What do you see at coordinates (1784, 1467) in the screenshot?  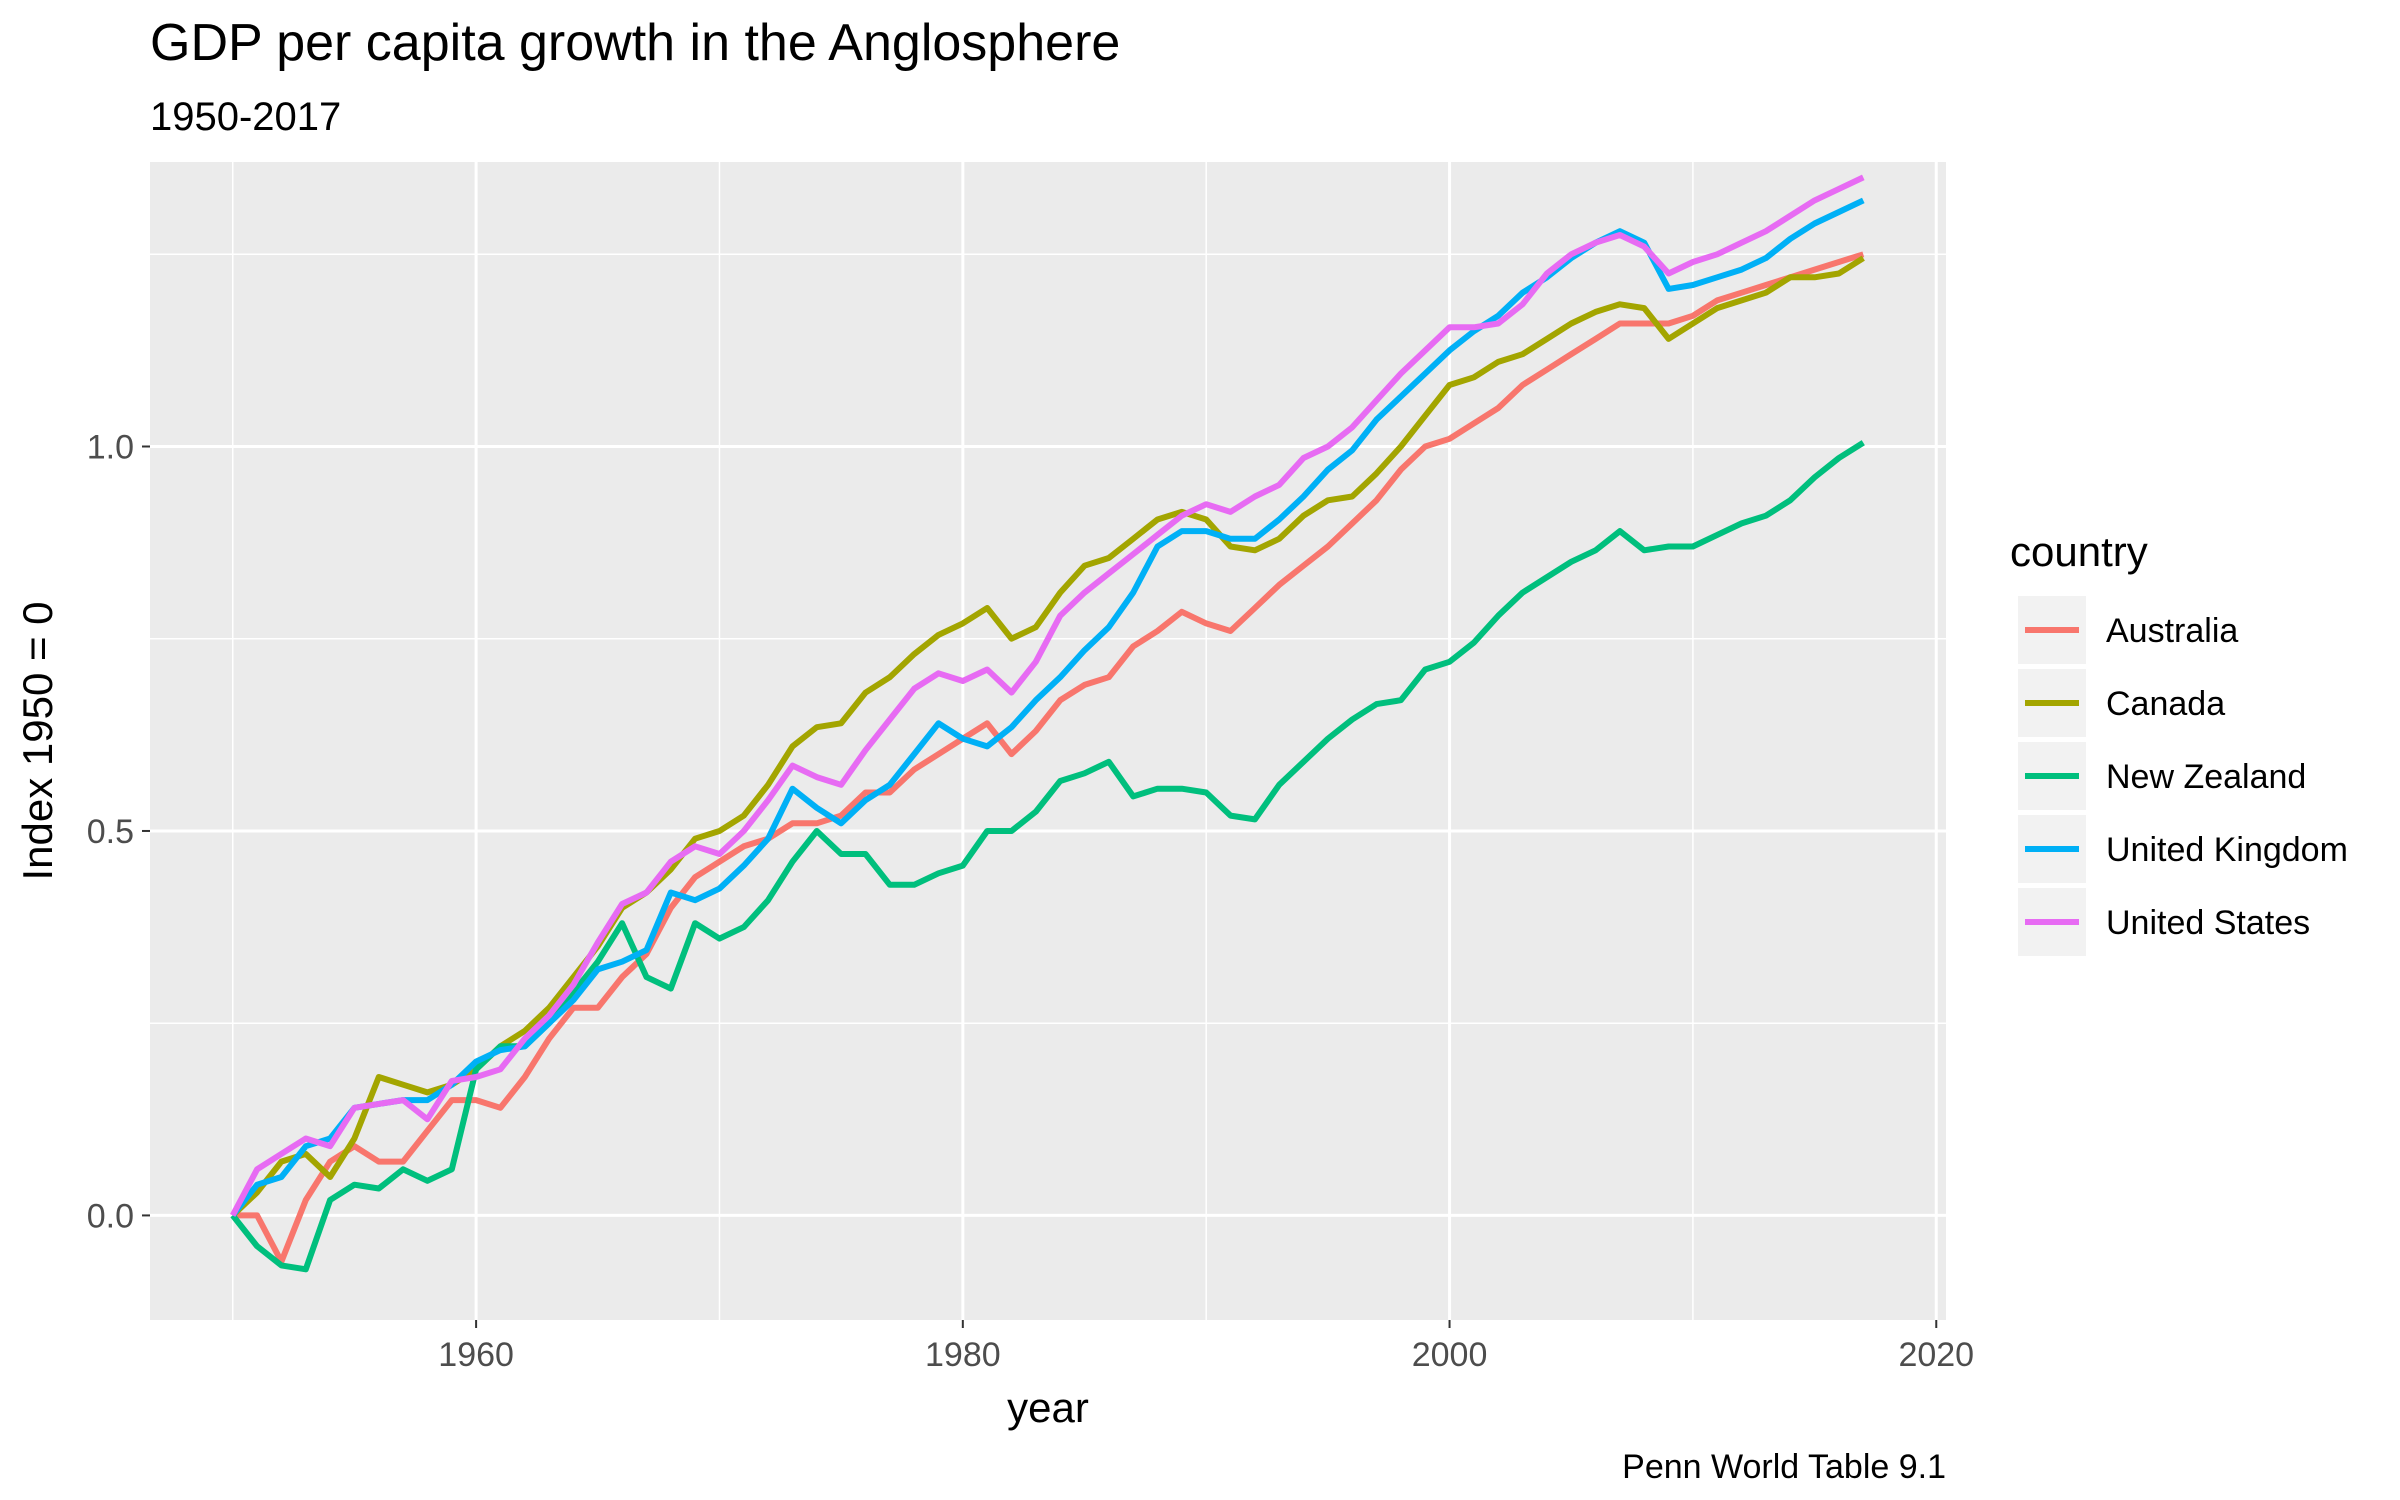 I see `chart-caption: Penn World Table 9.1` at bounding box center [1784, 1467].